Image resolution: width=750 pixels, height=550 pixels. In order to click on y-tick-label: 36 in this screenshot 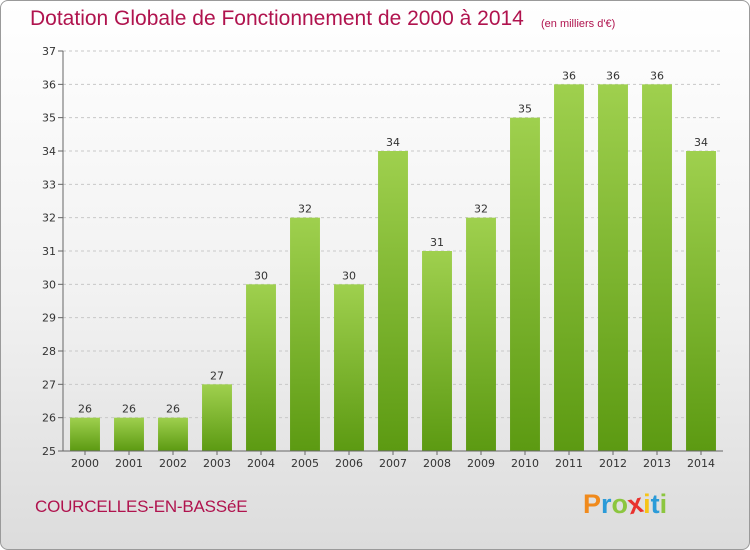, I will do `click(49, 84)`.